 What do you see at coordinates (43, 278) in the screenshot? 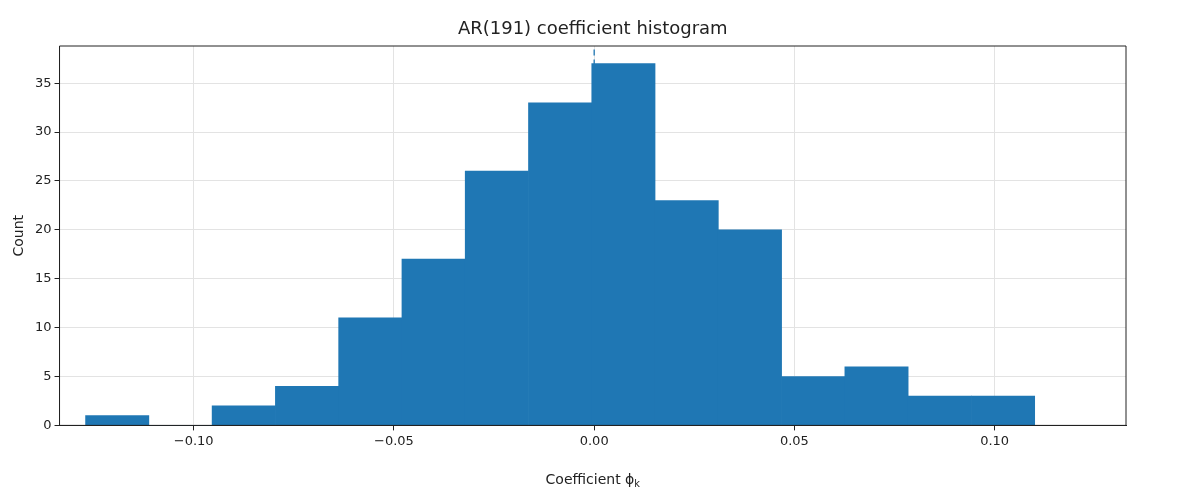
I see `y-tick-label: 15` at bounding box center [43, 278].